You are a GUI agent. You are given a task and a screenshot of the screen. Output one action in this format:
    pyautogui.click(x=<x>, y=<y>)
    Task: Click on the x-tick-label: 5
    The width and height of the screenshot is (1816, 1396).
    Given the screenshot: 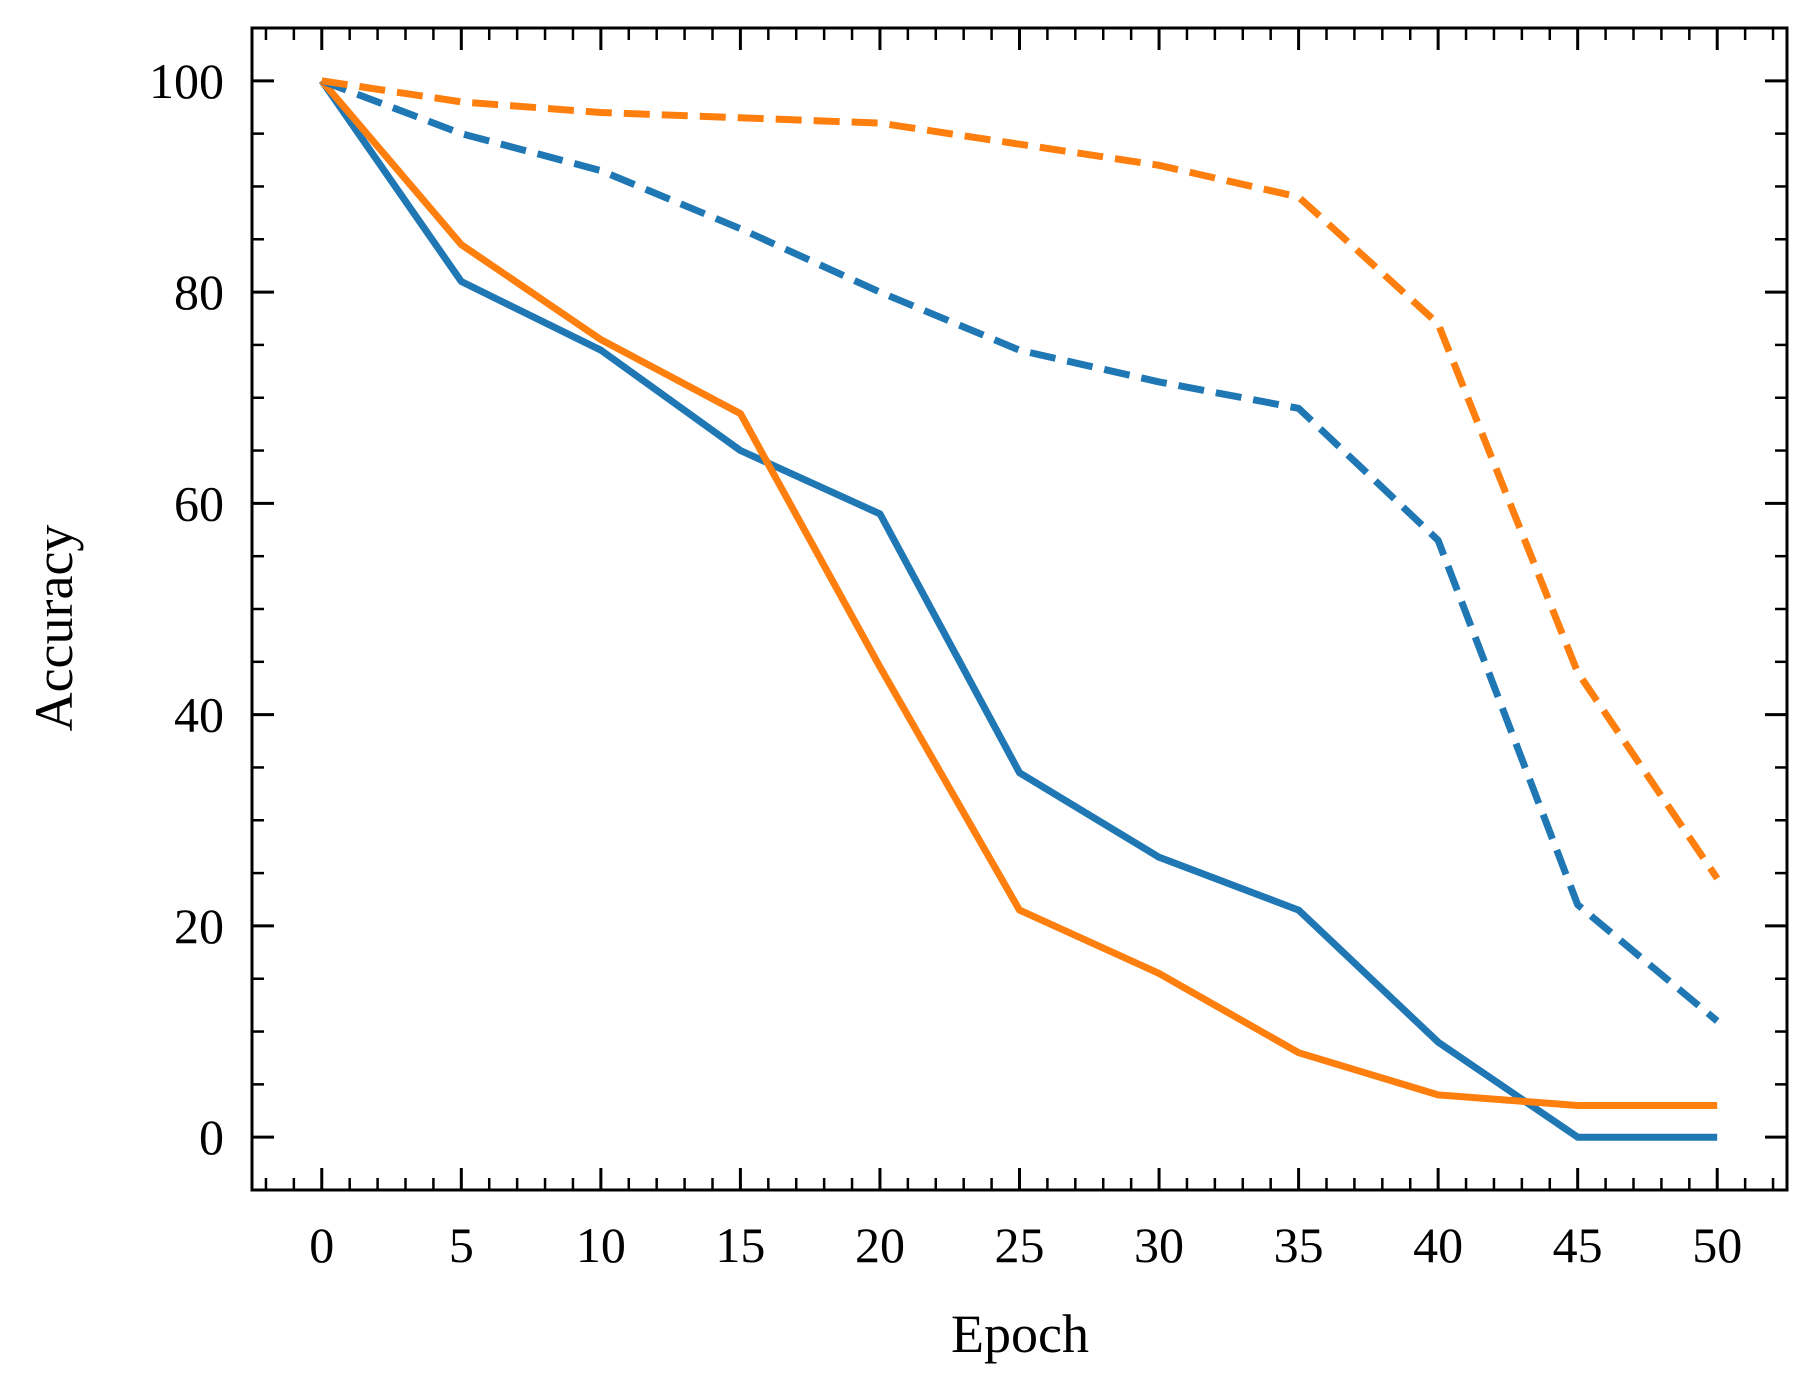 What is the action you would take?
    pyautogui.click(x=461, y=1245)
    